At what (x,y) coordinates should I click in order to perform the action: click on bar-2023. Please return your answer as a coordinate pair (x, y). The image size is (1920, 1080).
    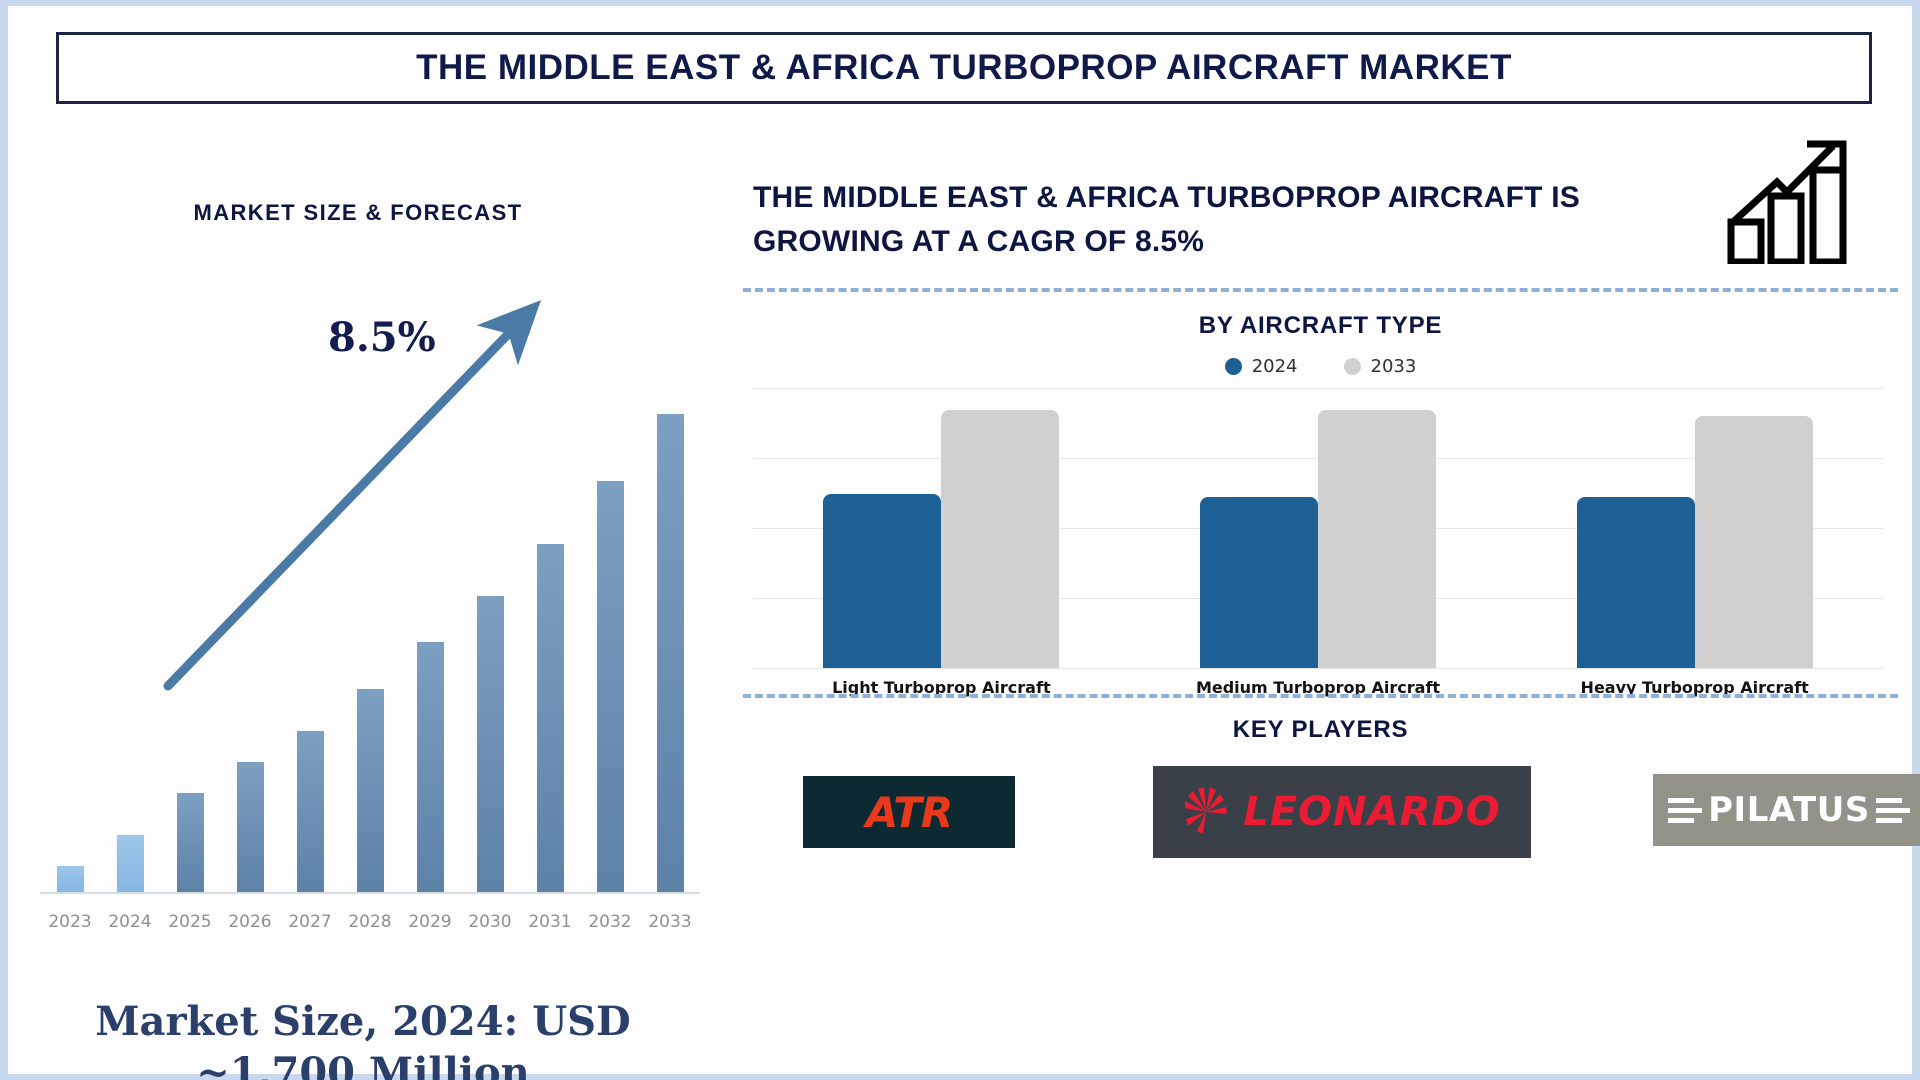
    Looking at the image, I should click on (70, 879).